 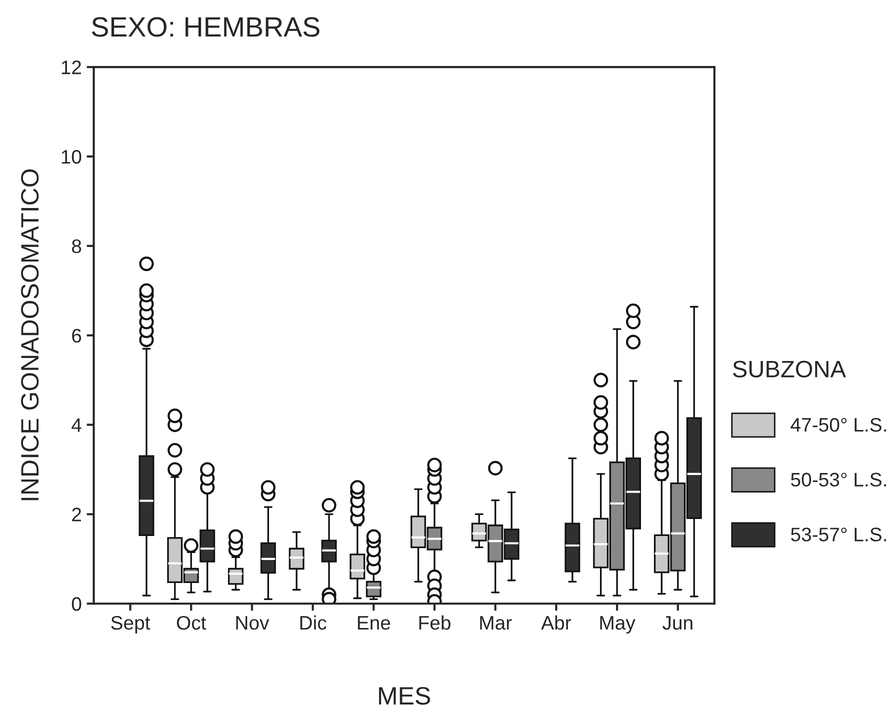 I want to click on x-tick-label: Nov, so click(x=253, y=623).